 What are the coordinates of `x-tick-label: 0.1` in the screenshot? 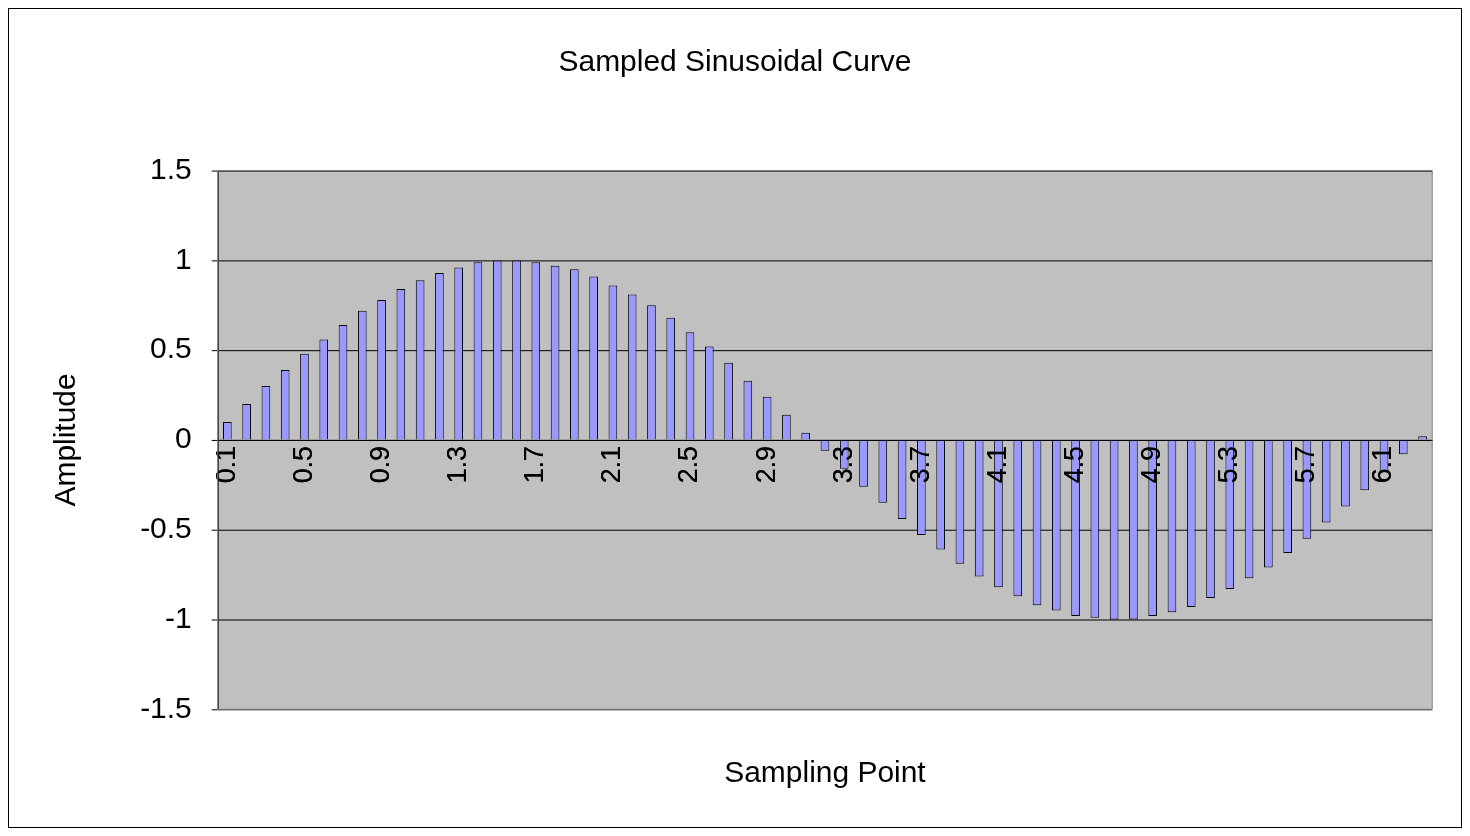 It's located at (225, 464).